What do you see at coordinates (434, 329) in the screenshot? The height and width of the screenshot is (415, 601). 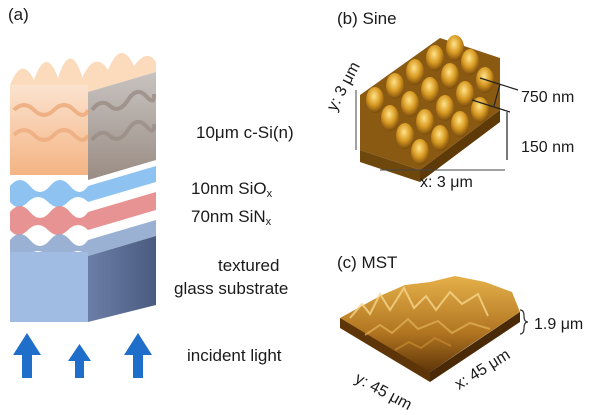 I see `mst-surface-plot` at bounding box center [434, 329].